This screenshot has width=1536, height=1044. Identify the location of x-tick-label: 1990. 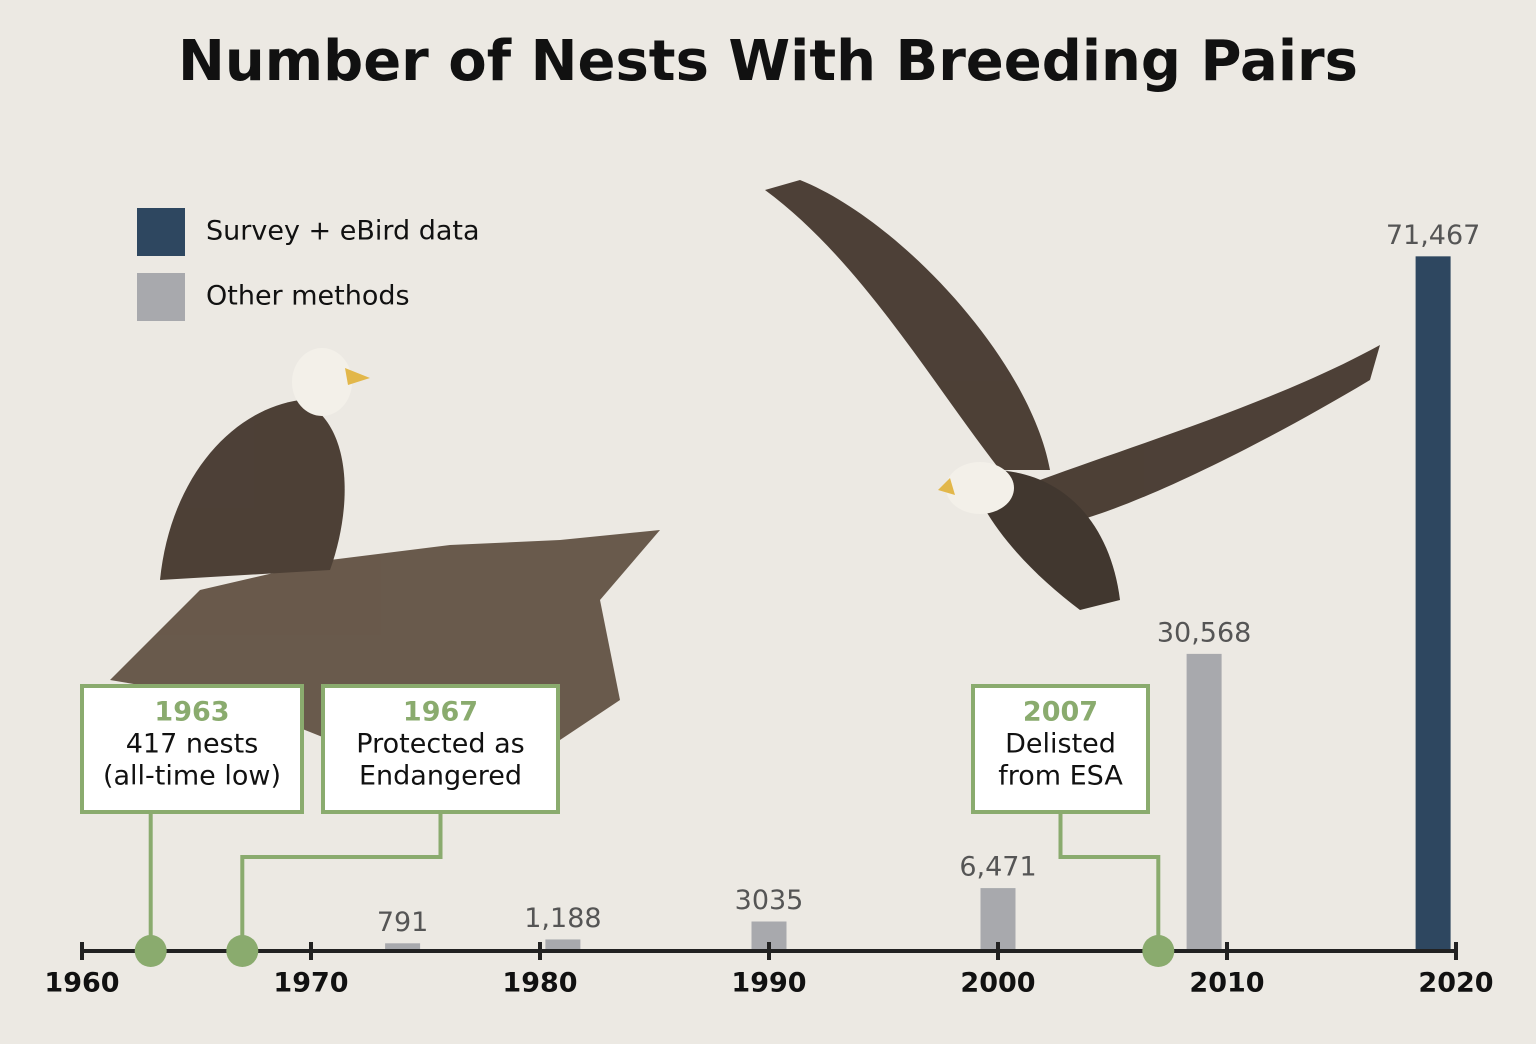
(768, 983).